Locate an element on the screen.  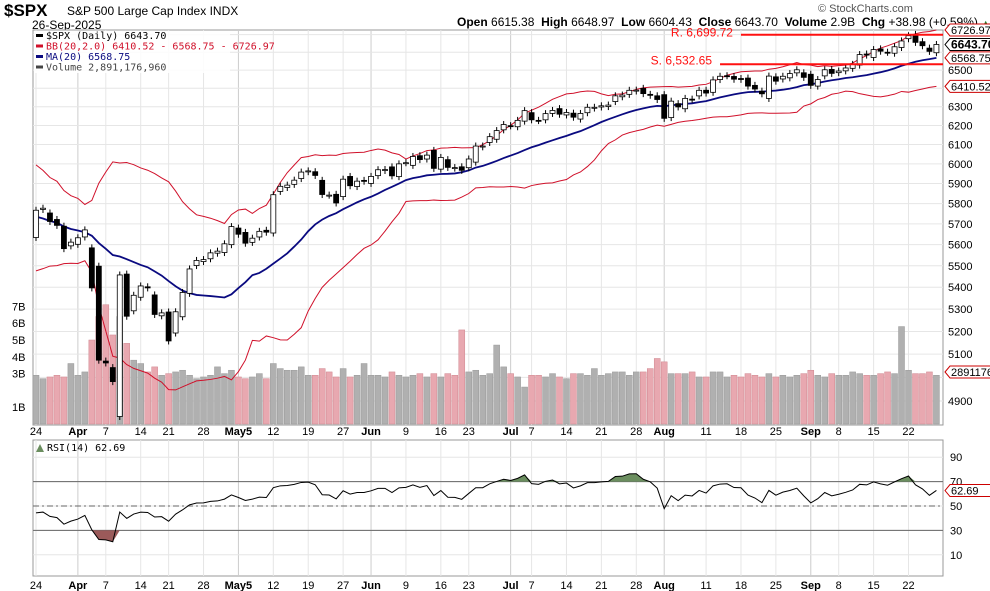
rsi-tick-label: 90 is located at coordinates (956, 458).